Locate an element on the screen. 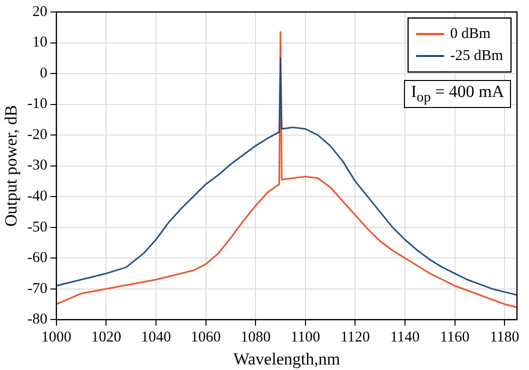 The height and width of the screenshot is (370, 529). y-tick-label: -10 is located at coordinates (37, 104).